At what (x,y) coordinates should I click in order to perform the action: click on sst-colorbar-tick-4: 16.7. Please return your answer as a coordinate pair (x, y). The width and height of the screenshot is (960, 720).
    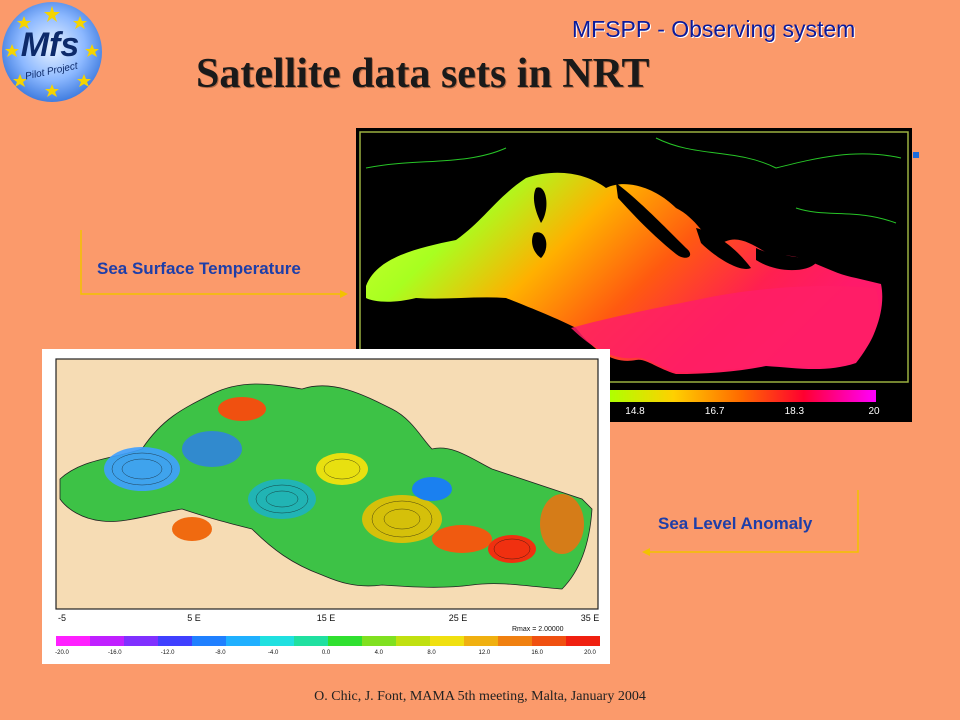
    Looking at the image, I should click on (715, 411).